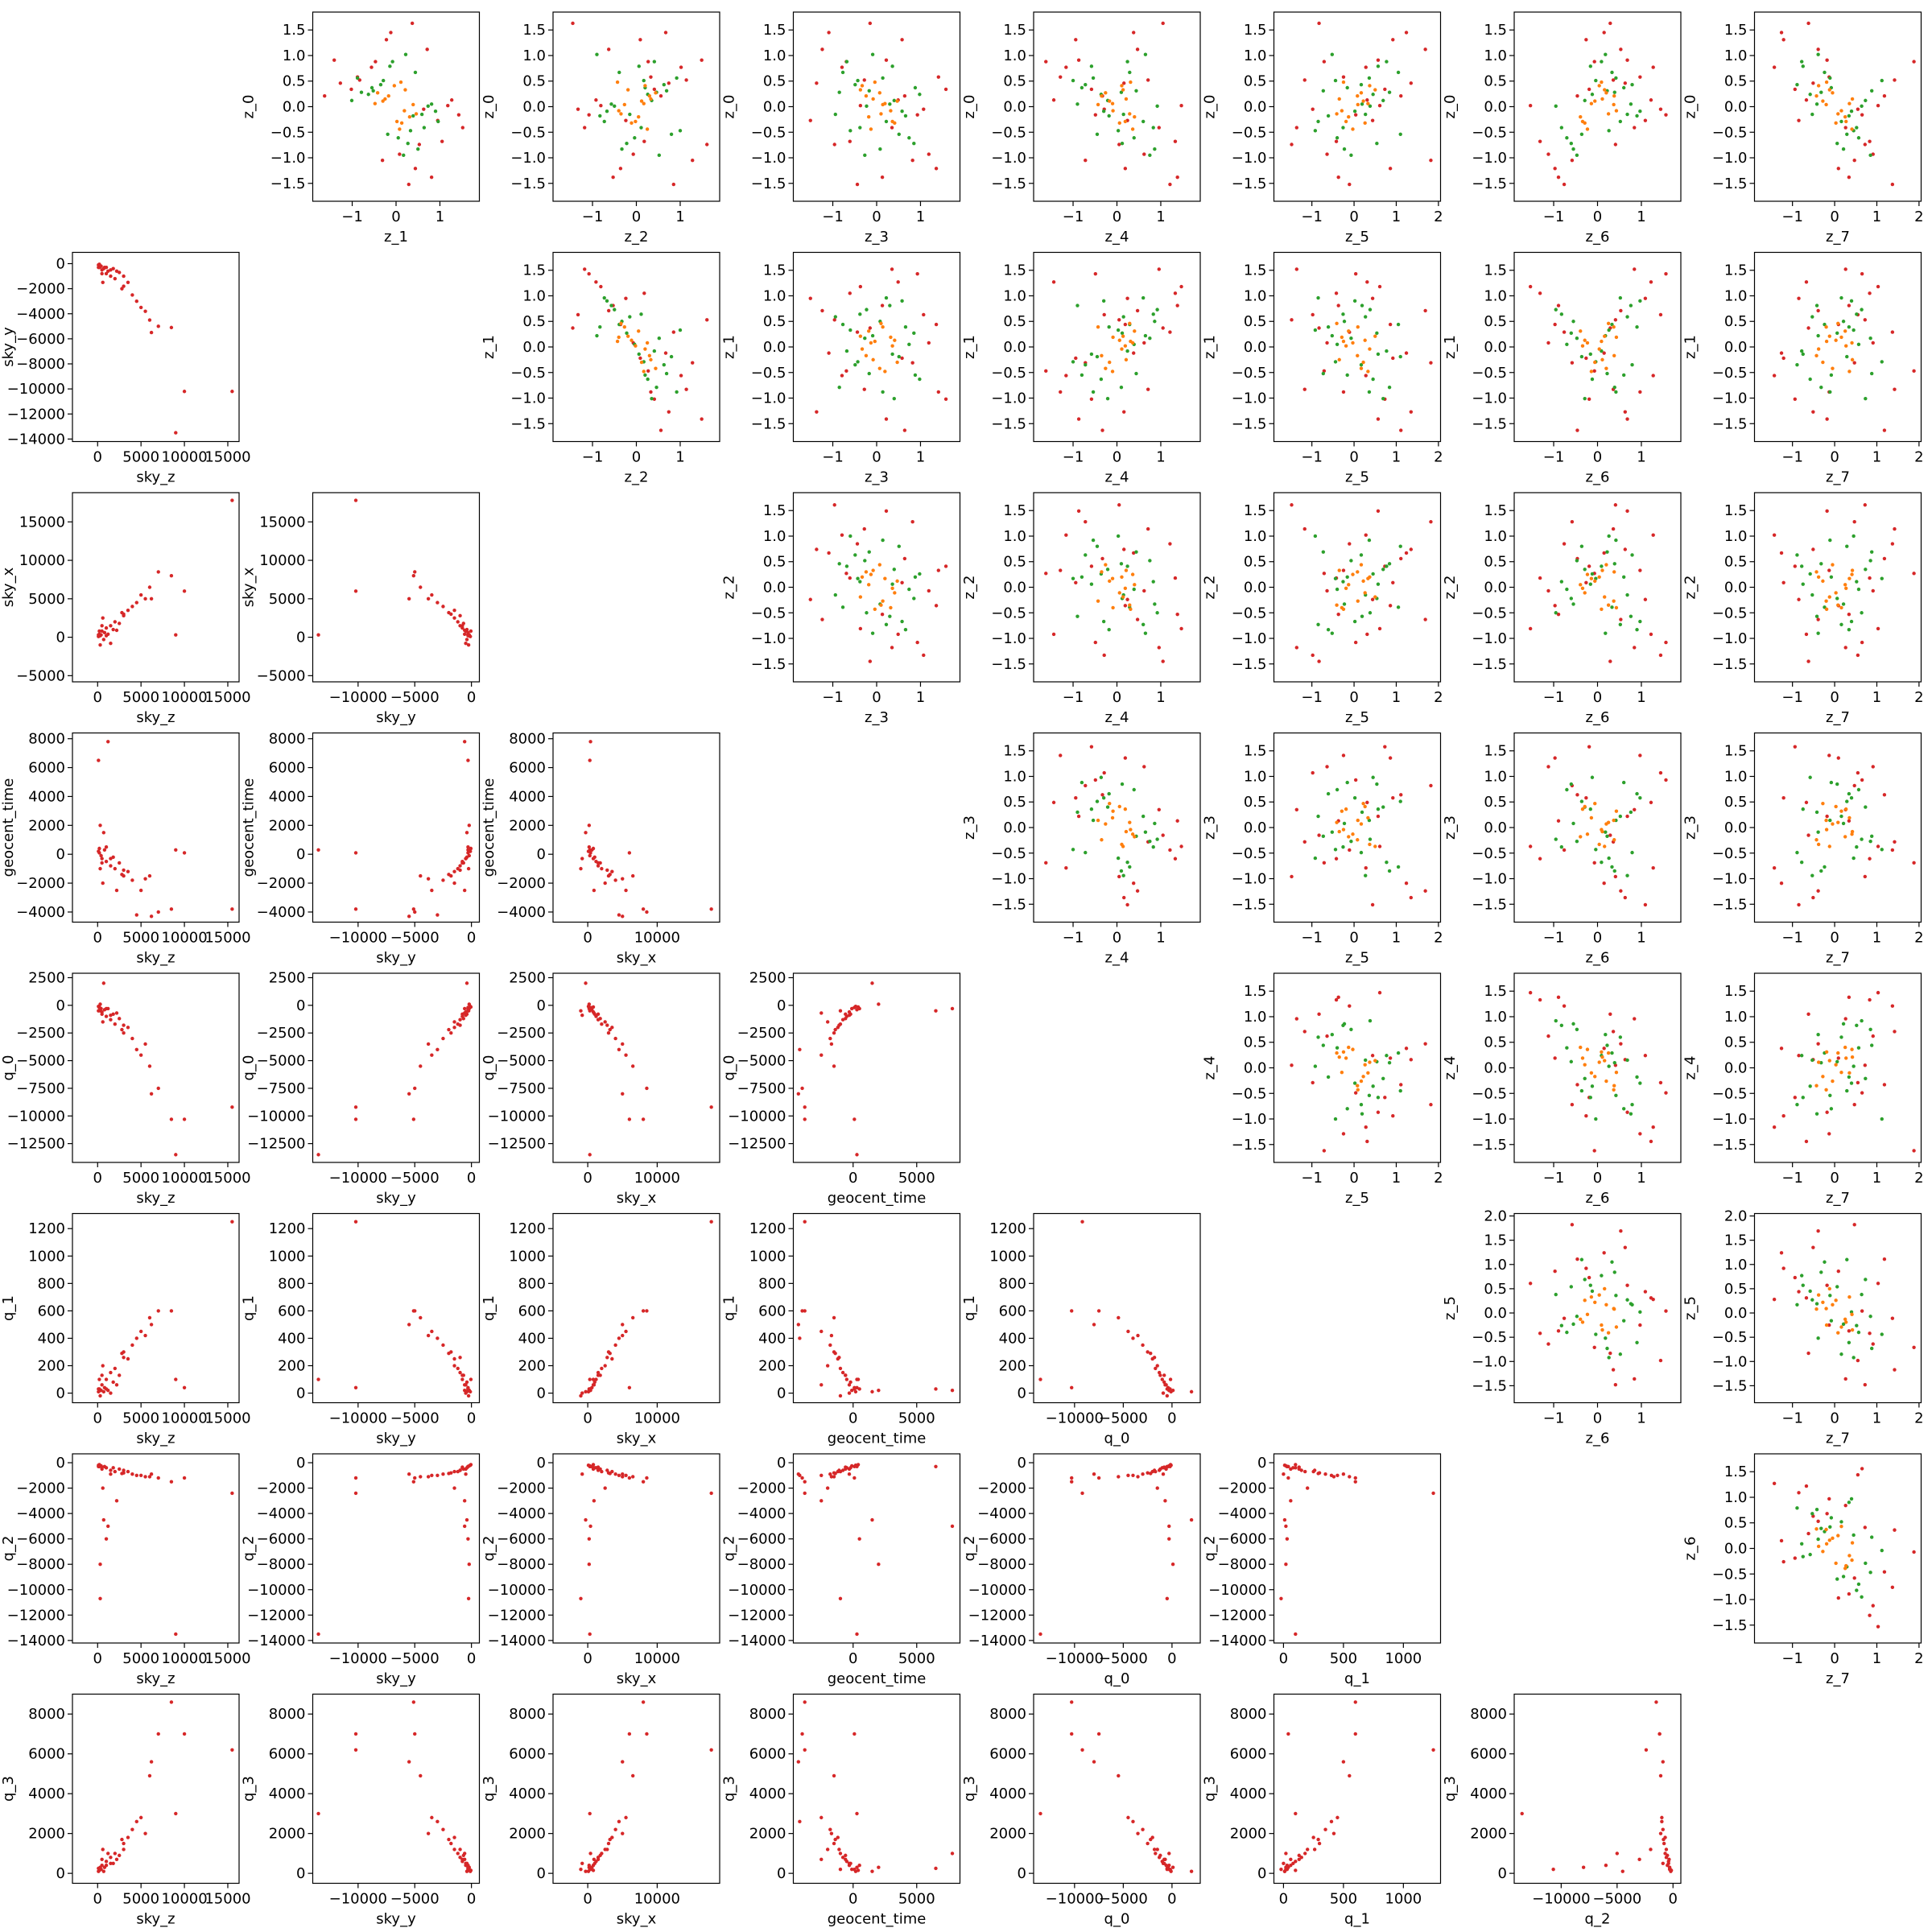 The image size is (1932, 1932). What do you see at coordinates (757, 1144) in the screenshot?
I see `y-tick-label: −12500` at bounding box center [757, 1144].